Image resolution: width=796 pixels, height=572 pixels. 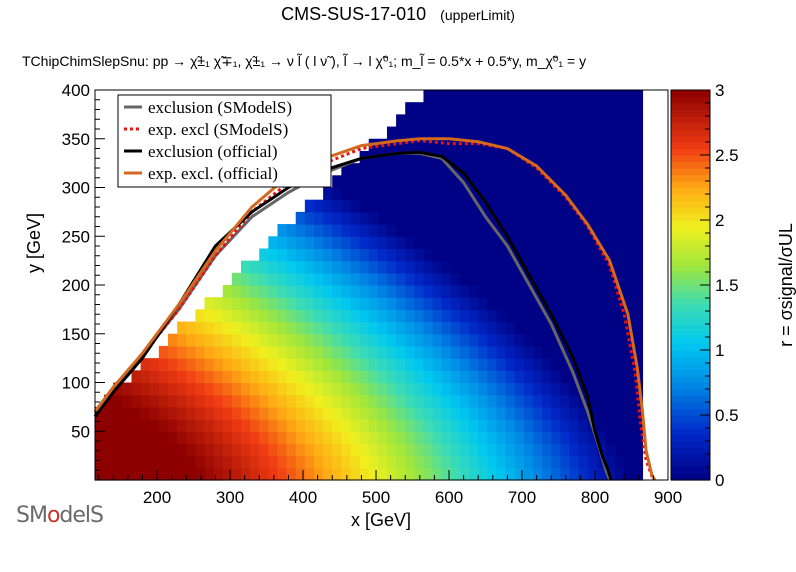 What do you see at coordinates (157, 497) in the screenshot?
I see `x-tick-label: 200` at bounding box center [157, 497].